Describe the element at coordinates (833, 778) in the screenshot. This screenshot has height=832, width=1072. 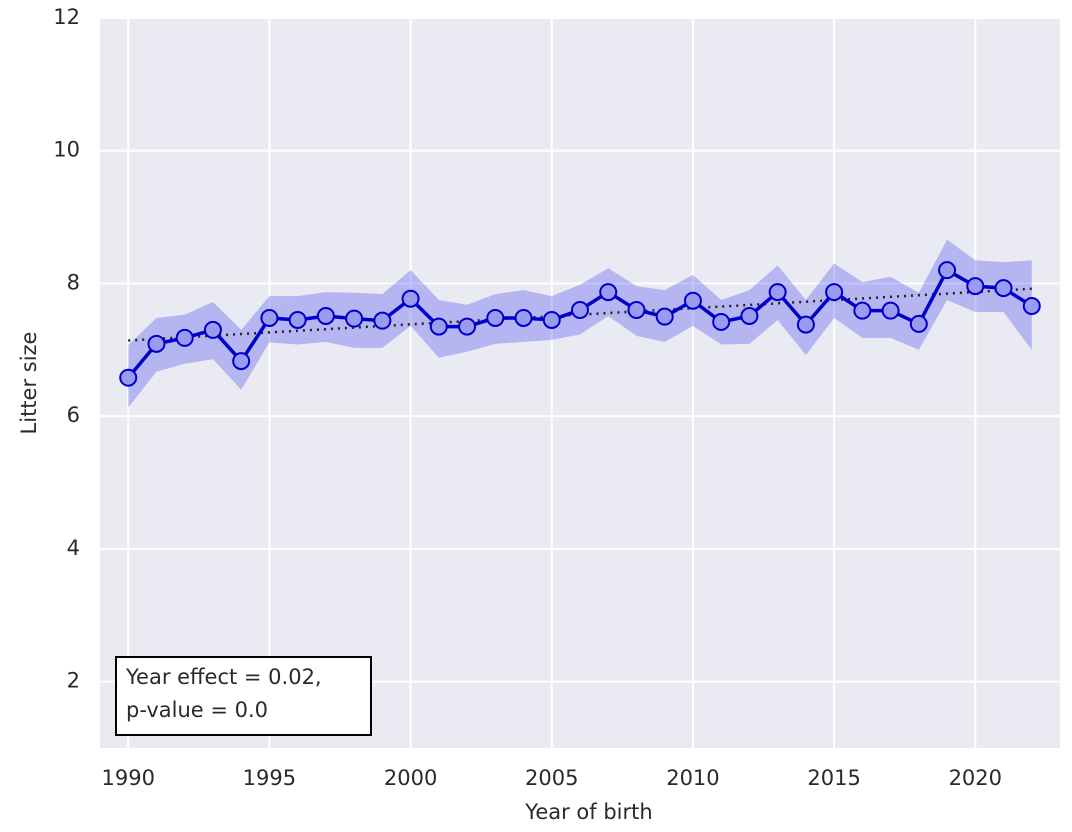
I see `x-tick-label: 2015` at that location.